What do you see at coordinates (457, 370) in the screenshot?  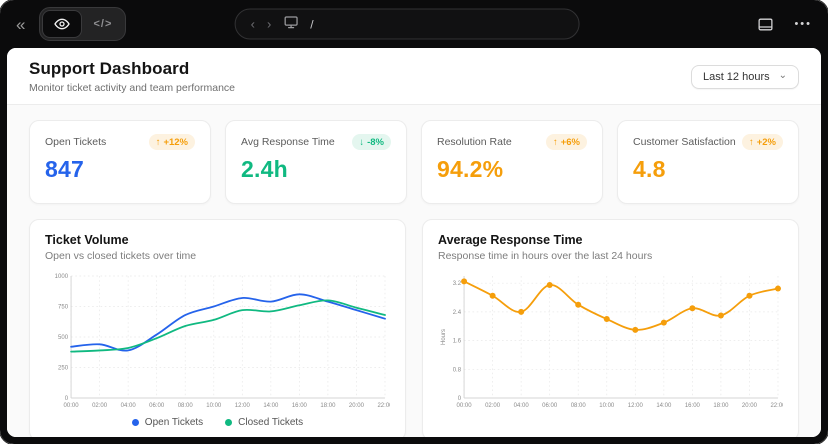 I see `svg-text: 0.8` at bounding box center [457, 370].